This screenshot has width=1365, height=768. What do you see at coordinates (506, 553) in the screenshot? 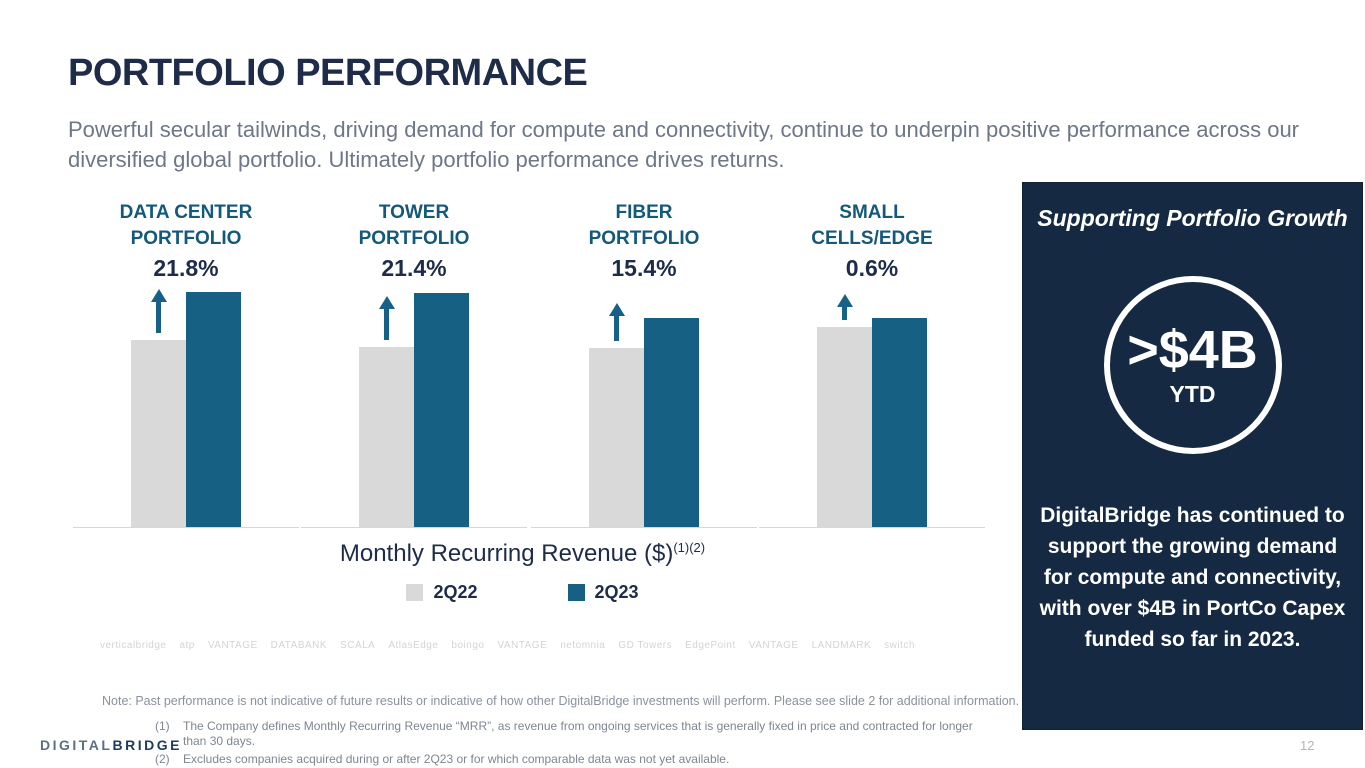
I see `chart-title-text: Monthly Recurring Revenue ($)` at bounding box center [506, 553].